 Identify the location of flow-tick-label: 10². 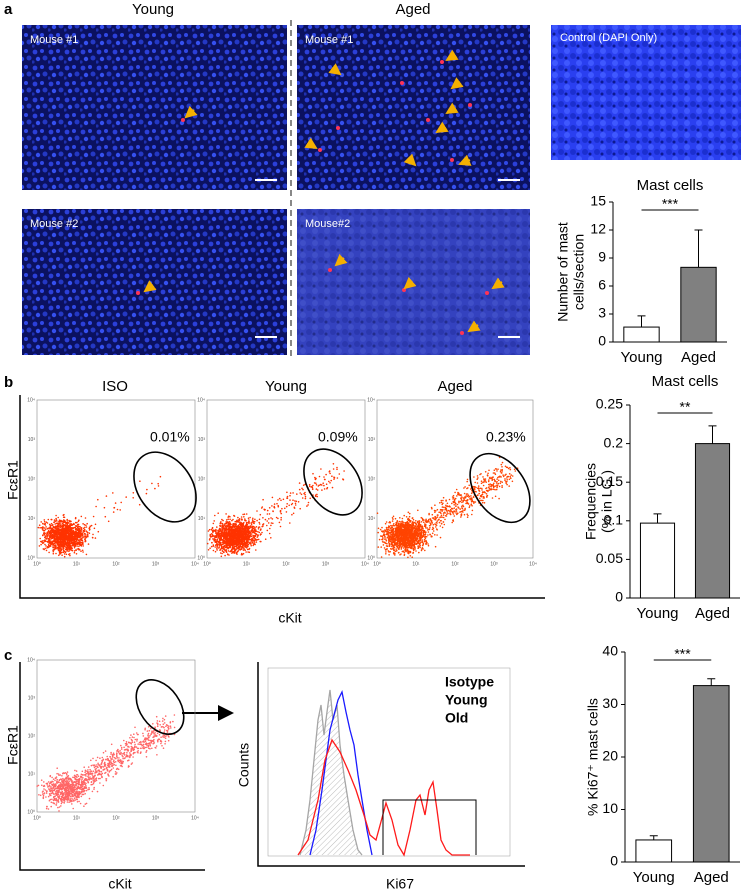
(286, 564).